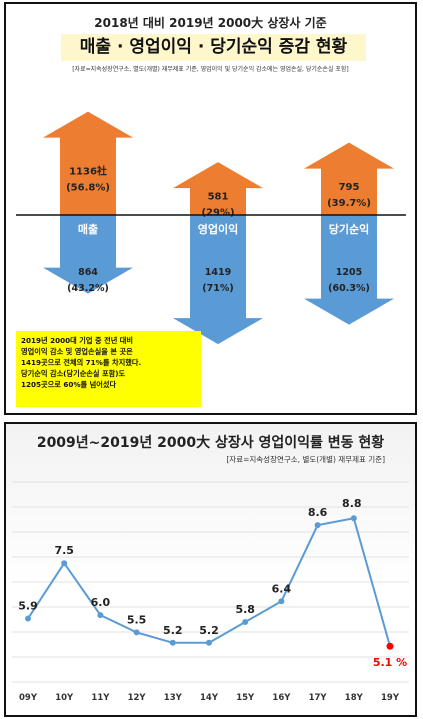 Image resolution: width=423 pixels, height=719 pixels. What do you see at coordinates (354, 698) in the screenshot?
I see `x-tick-label: 18Y` at bounding box center [354, 698].